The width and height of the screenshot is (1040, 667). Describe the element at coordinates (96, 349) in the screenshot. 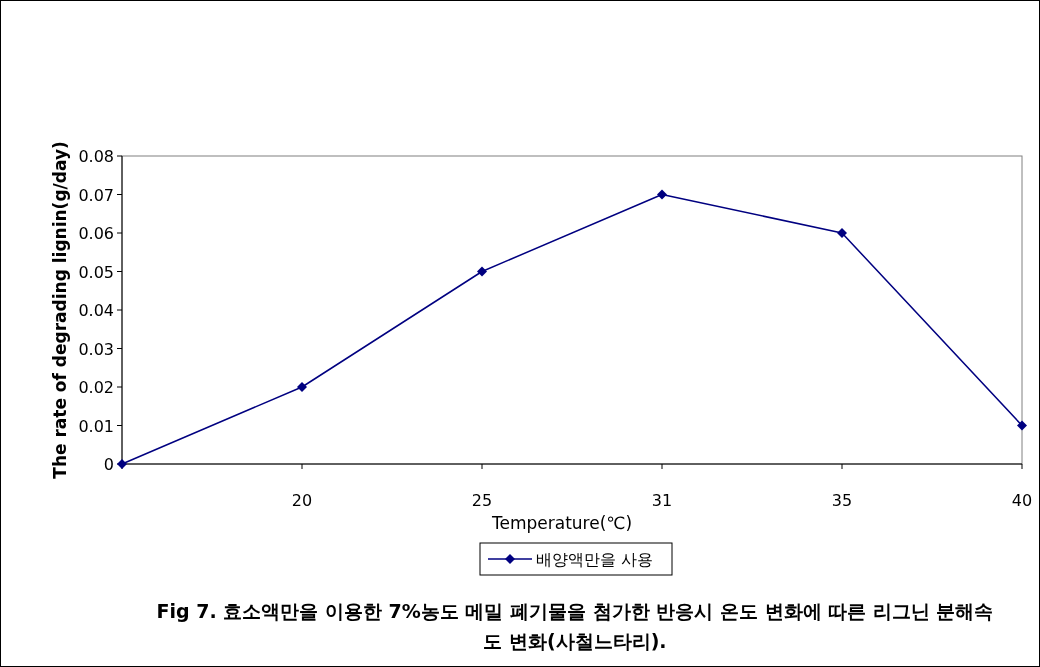

I see `y-tick-label: 0.03` at that location.